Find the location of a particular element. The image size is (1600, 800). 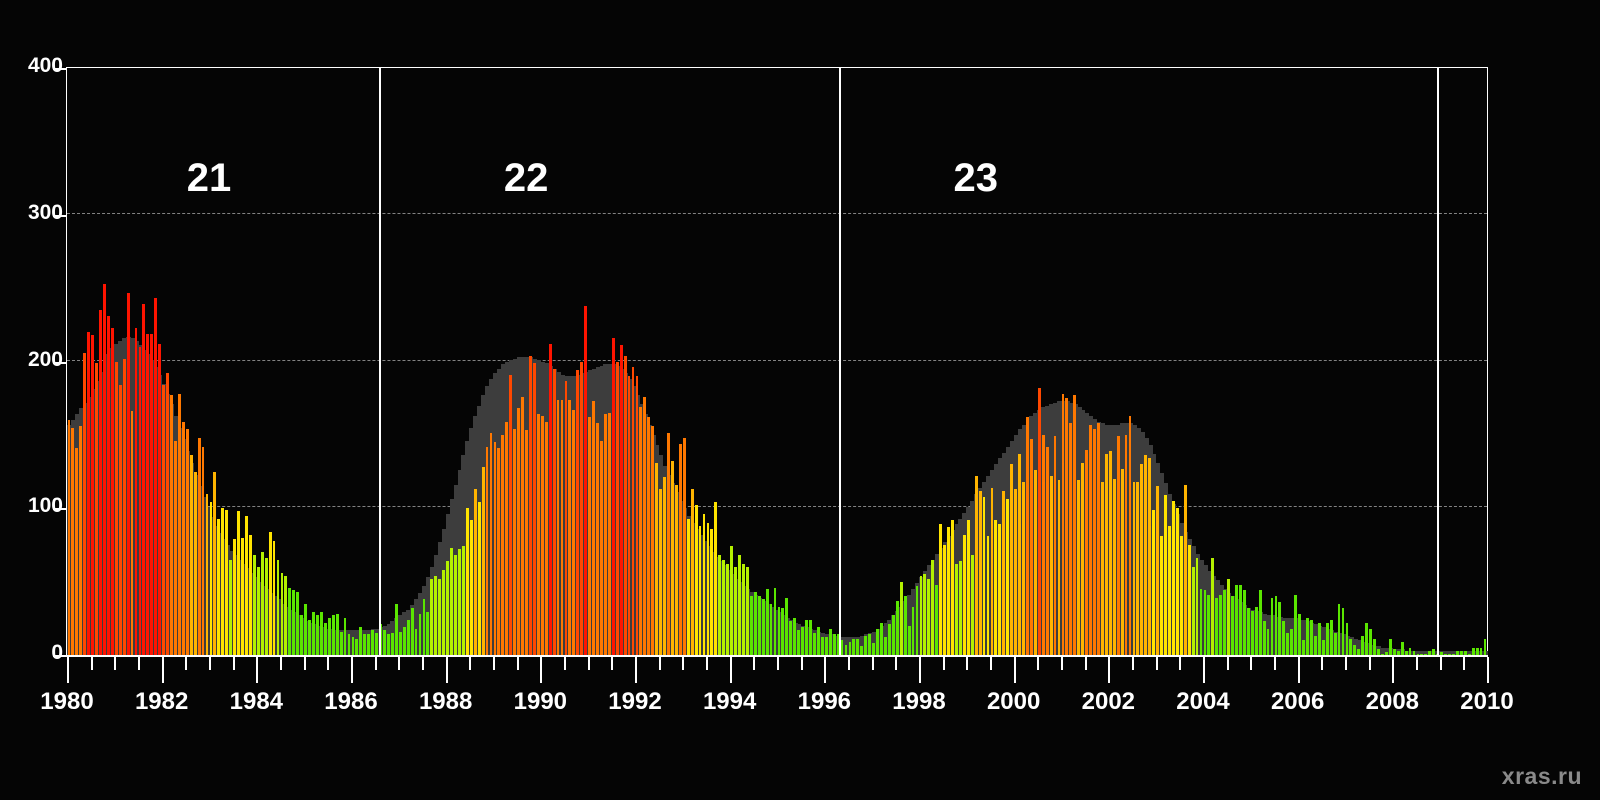

x-tick-minor-1987 is located at coordinates (399, 663).